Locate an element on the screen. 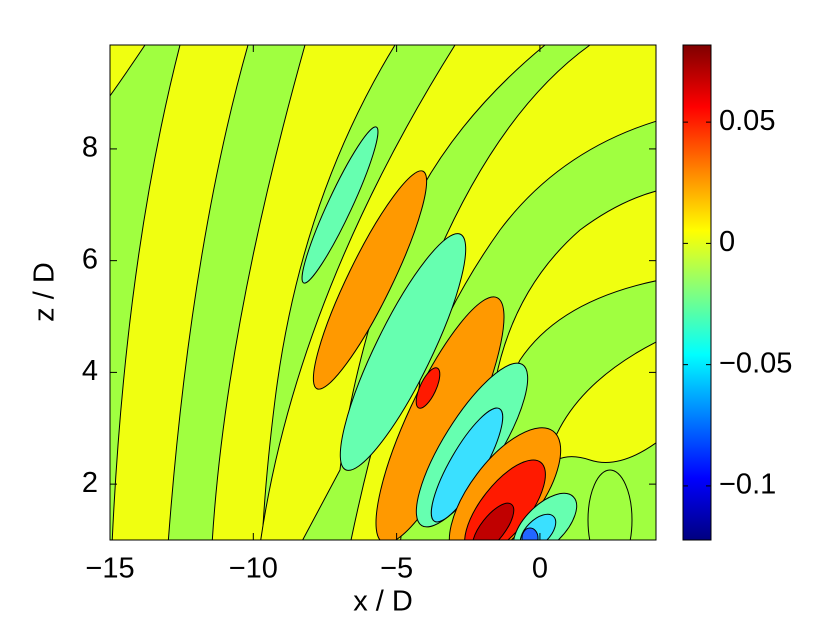 This screenshot has height=625, width=830. x-tick-label: −15 is located at coordinates (109, 569).